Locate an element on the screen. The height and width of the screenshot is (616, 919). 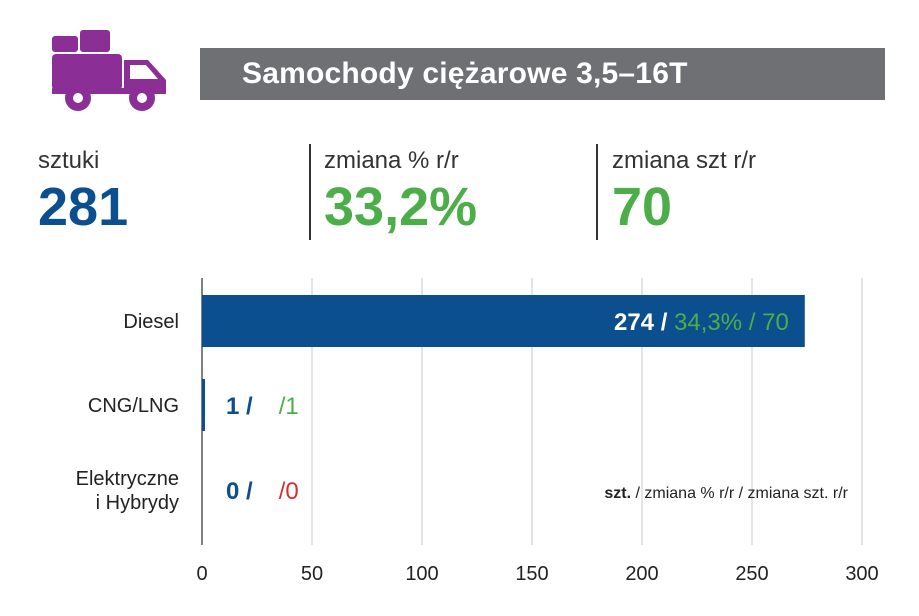
x-tick-label: 50 is located at coordinates (312, 574).